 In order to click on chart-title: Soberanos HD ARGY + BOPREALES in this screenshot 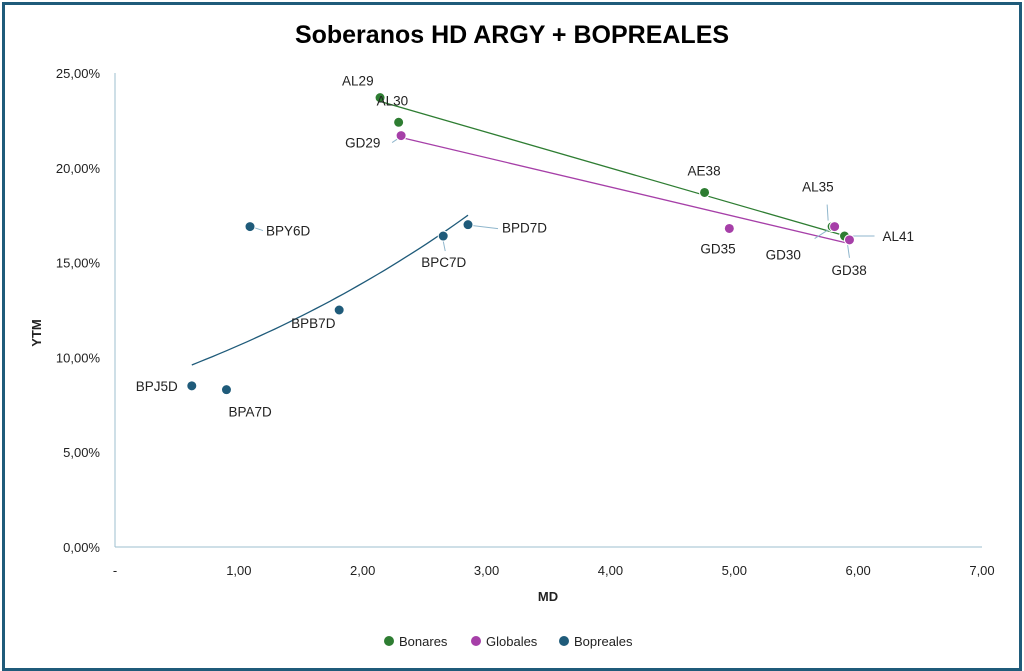, I will do `click(512, 35)`.